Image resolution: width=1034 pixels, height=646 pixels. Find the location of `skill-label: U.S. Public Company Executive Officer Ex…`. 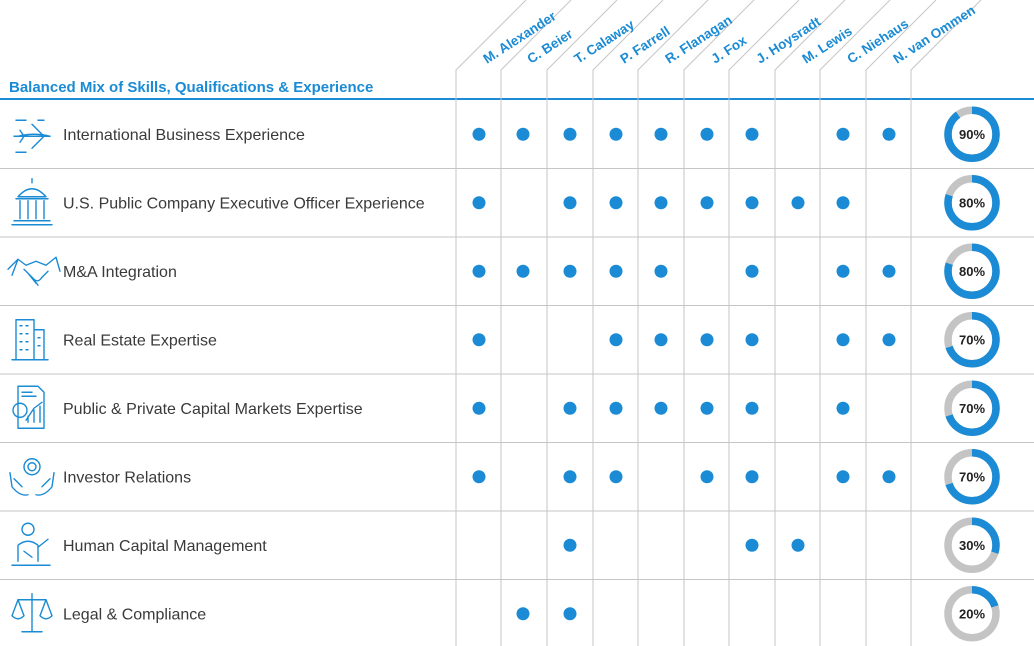

skill-label: U.S. Public Company Executive Officer Ex… is located at coordinates (244, 203).